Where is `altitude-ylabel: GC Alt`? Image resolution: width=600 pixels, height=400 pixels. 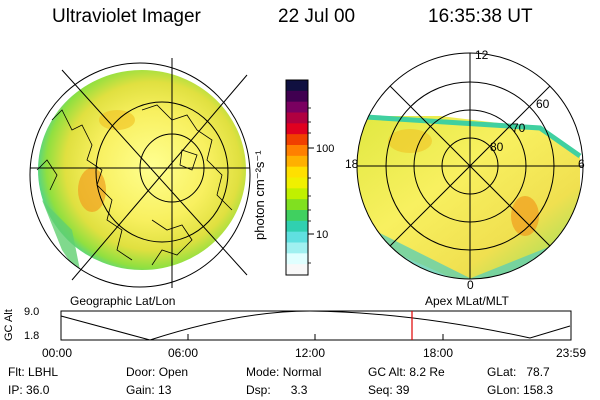
altitude-ylabel: GC Alt is located at coordinates (9, 325).